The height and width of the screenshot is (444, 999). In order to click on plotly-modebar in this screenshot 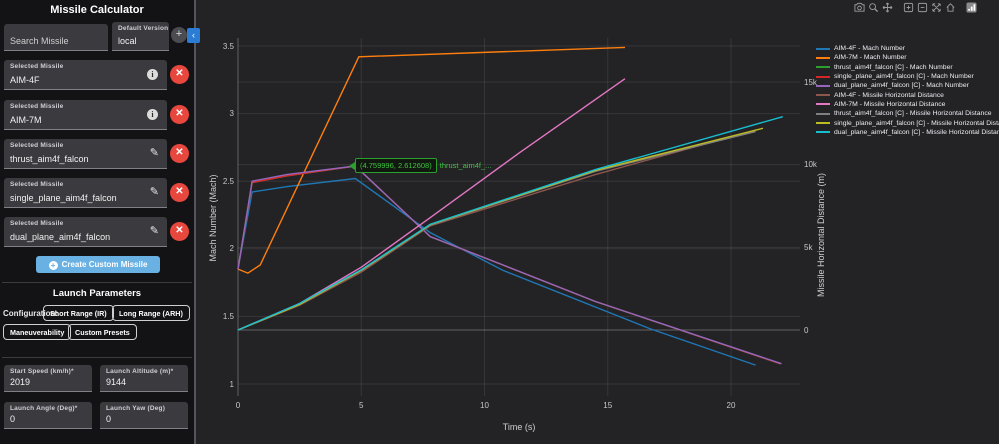, I will do `click(915, 7)`.